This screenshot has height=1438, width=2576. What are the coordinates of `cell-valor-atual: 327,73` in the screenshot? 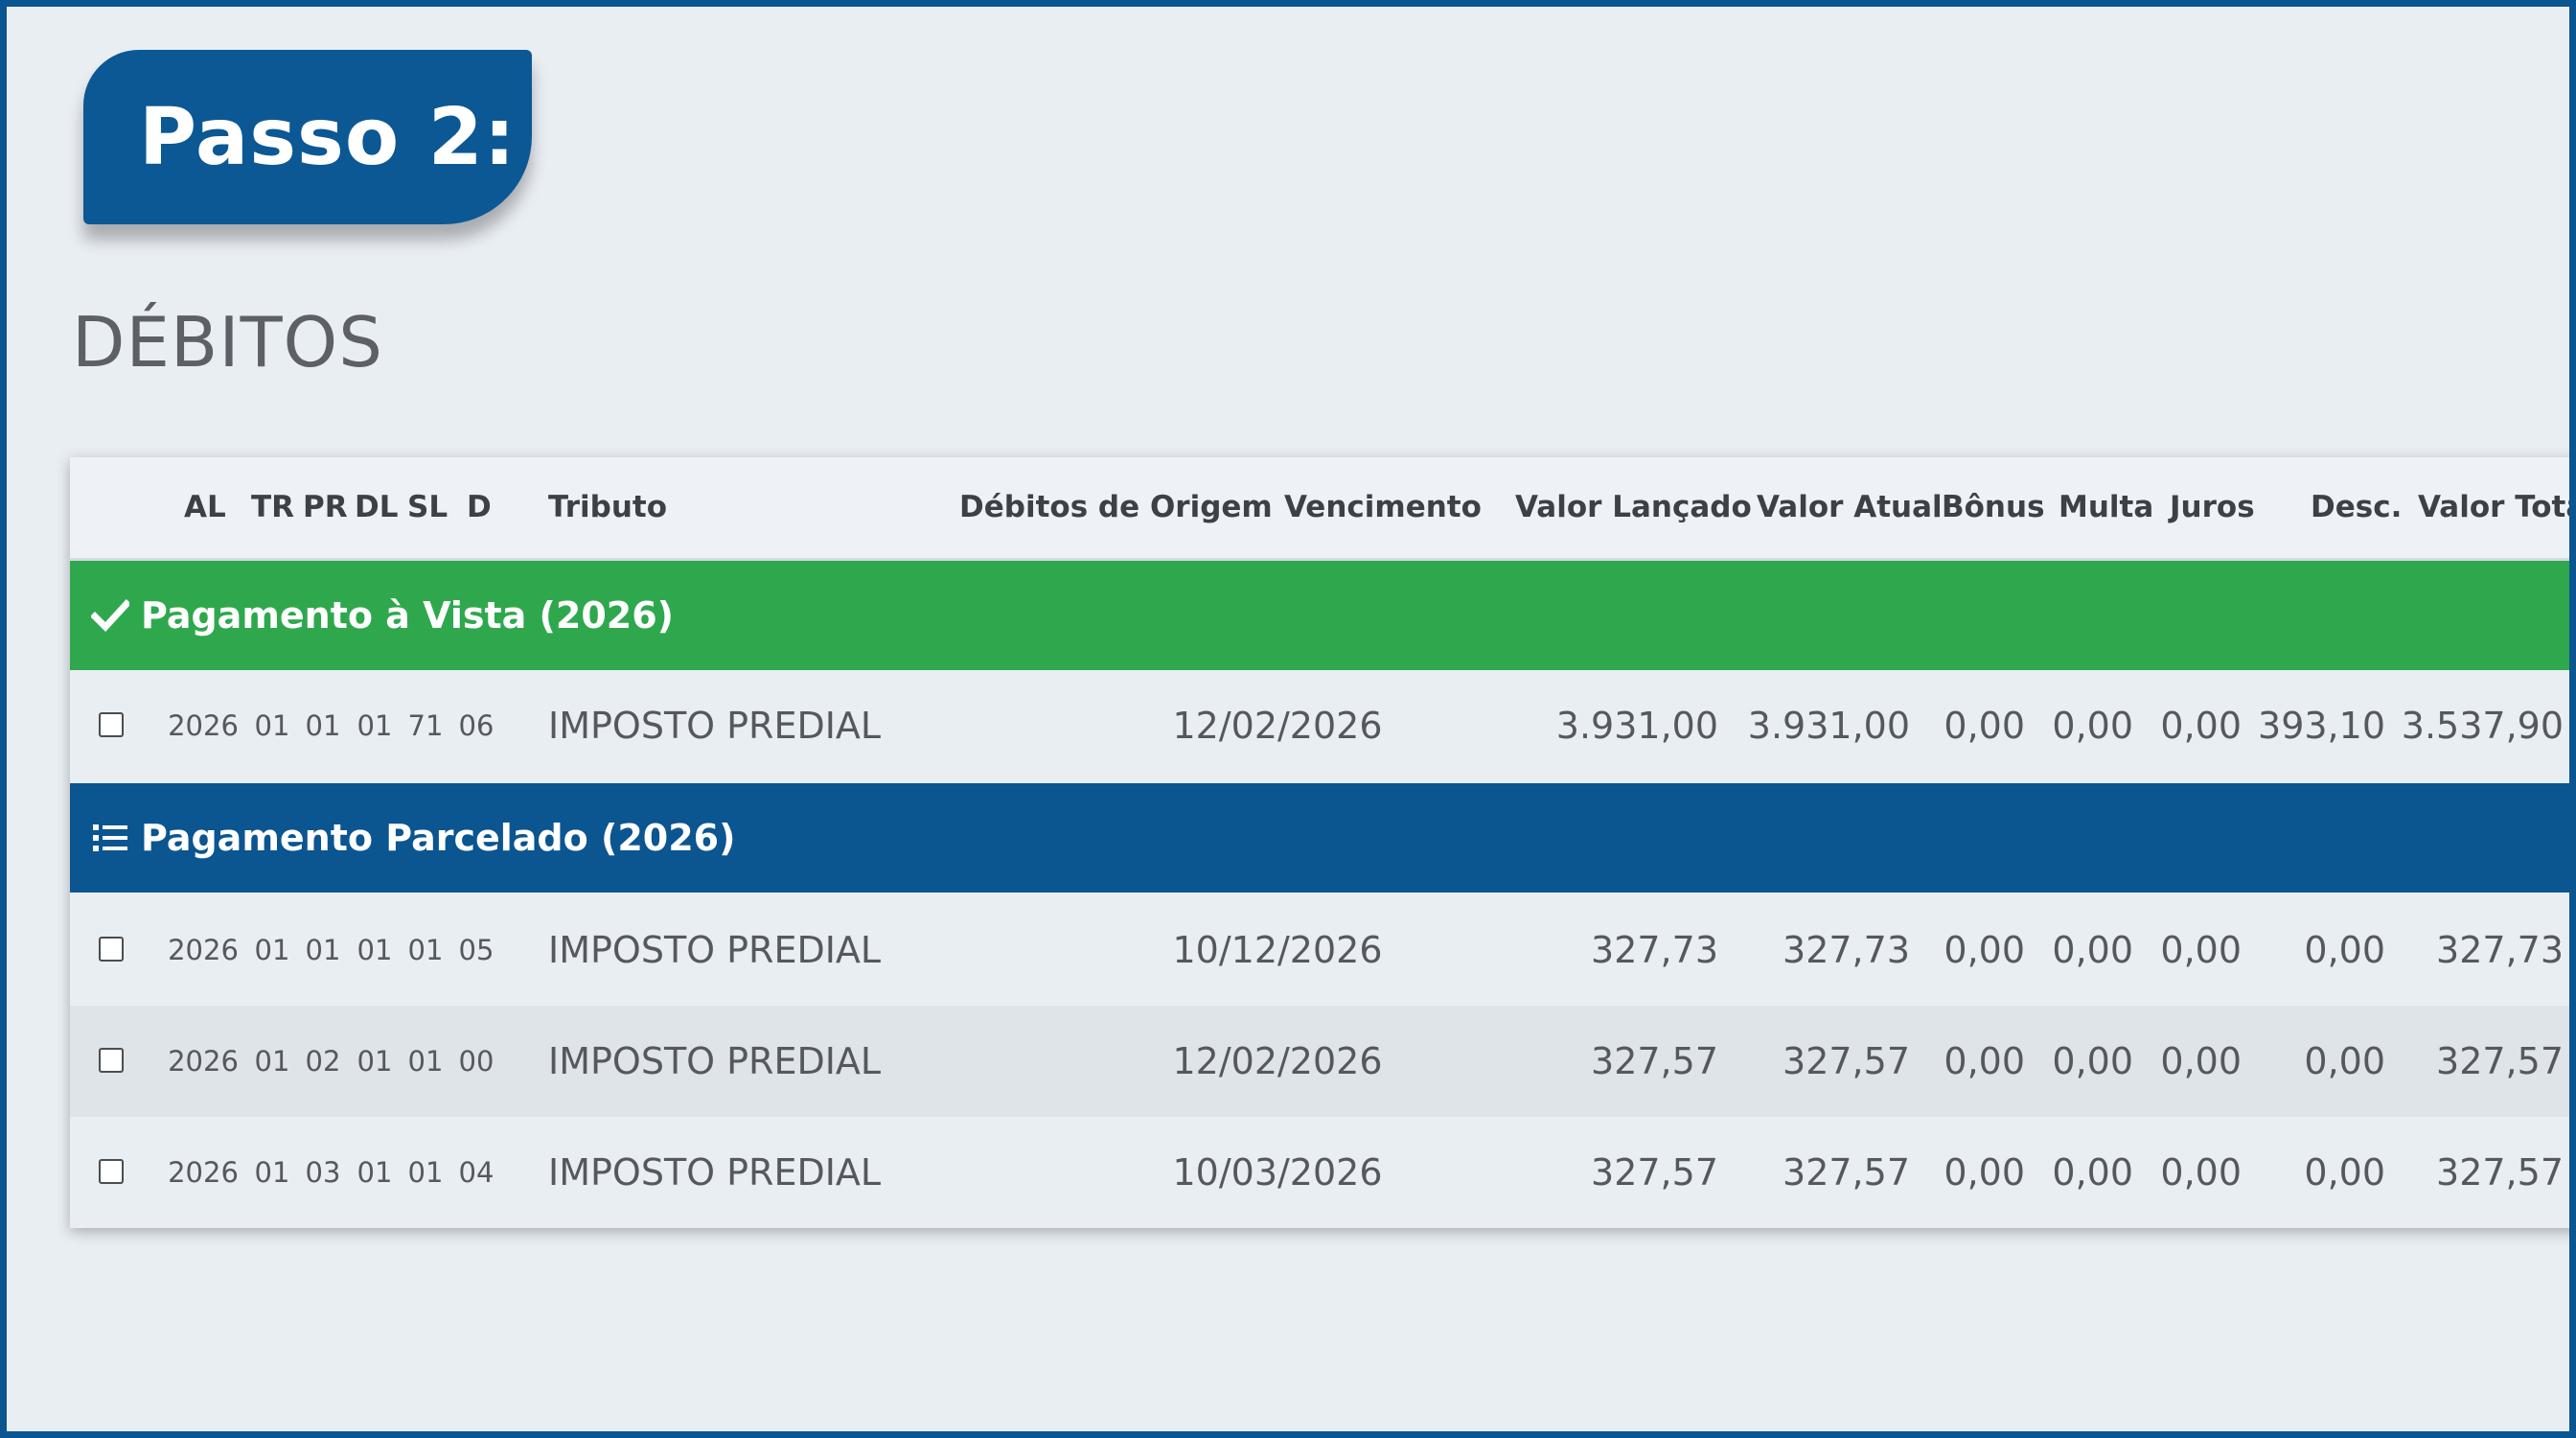 It's located at (1846, 950).